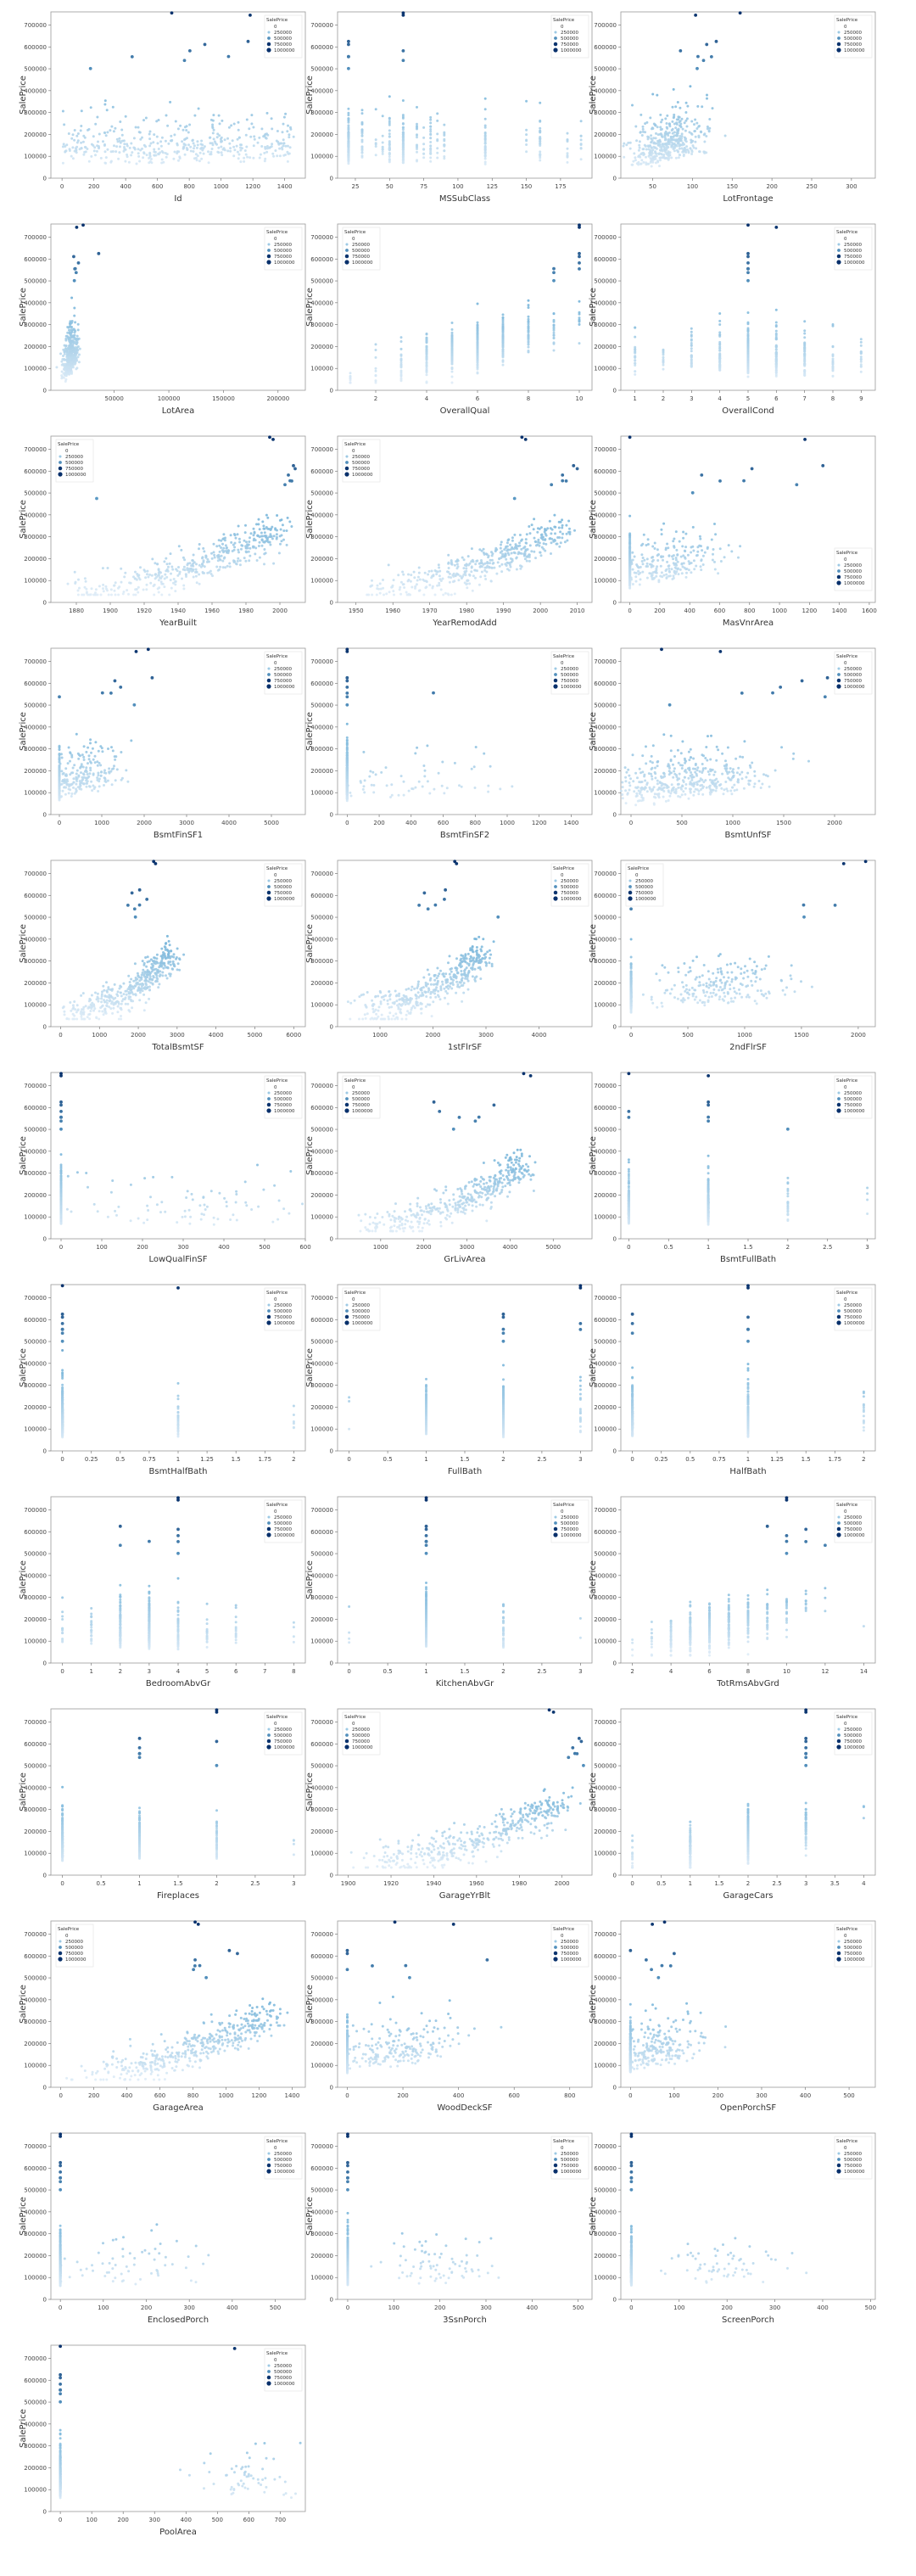 Image resolution: width=916 pixels, height=2576 pixels. Describe the element at coordinates (605, 48) in the screenshot. I see `y-tick-label: 600000` at that location.